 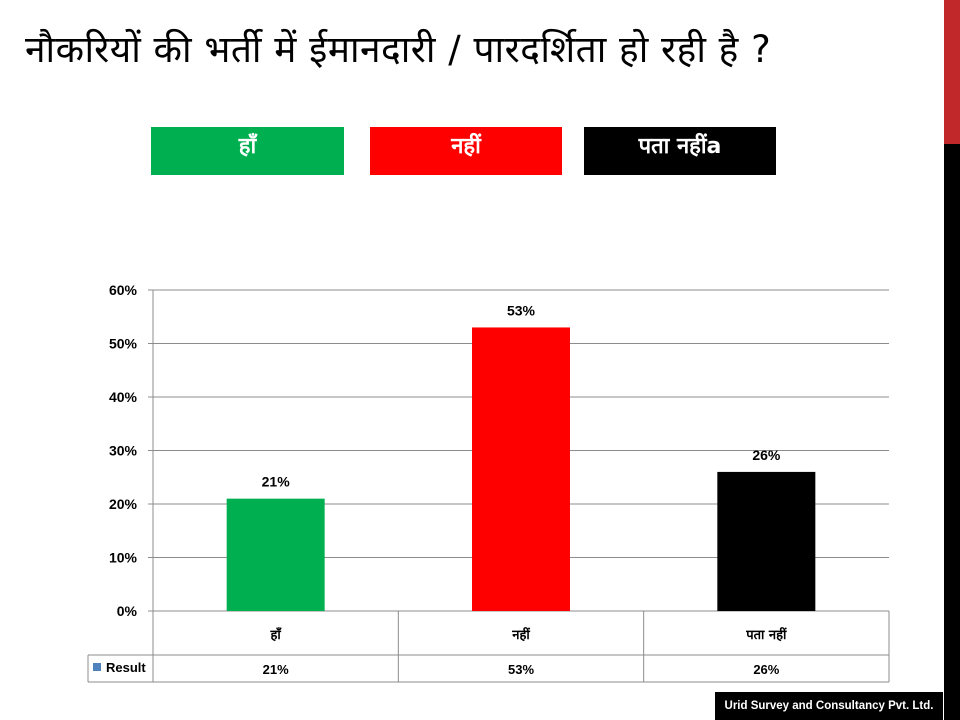 What do you see at coordinates (521, 310) in the screenshot?
I see `data-label: 53%` at bounding box center [521, 310].